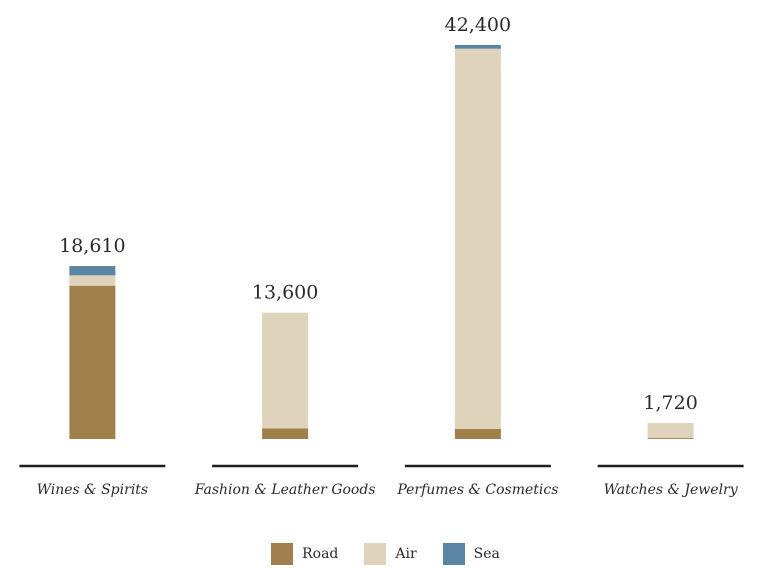  I want to click on legend-swatch-air, so click(375, 554).